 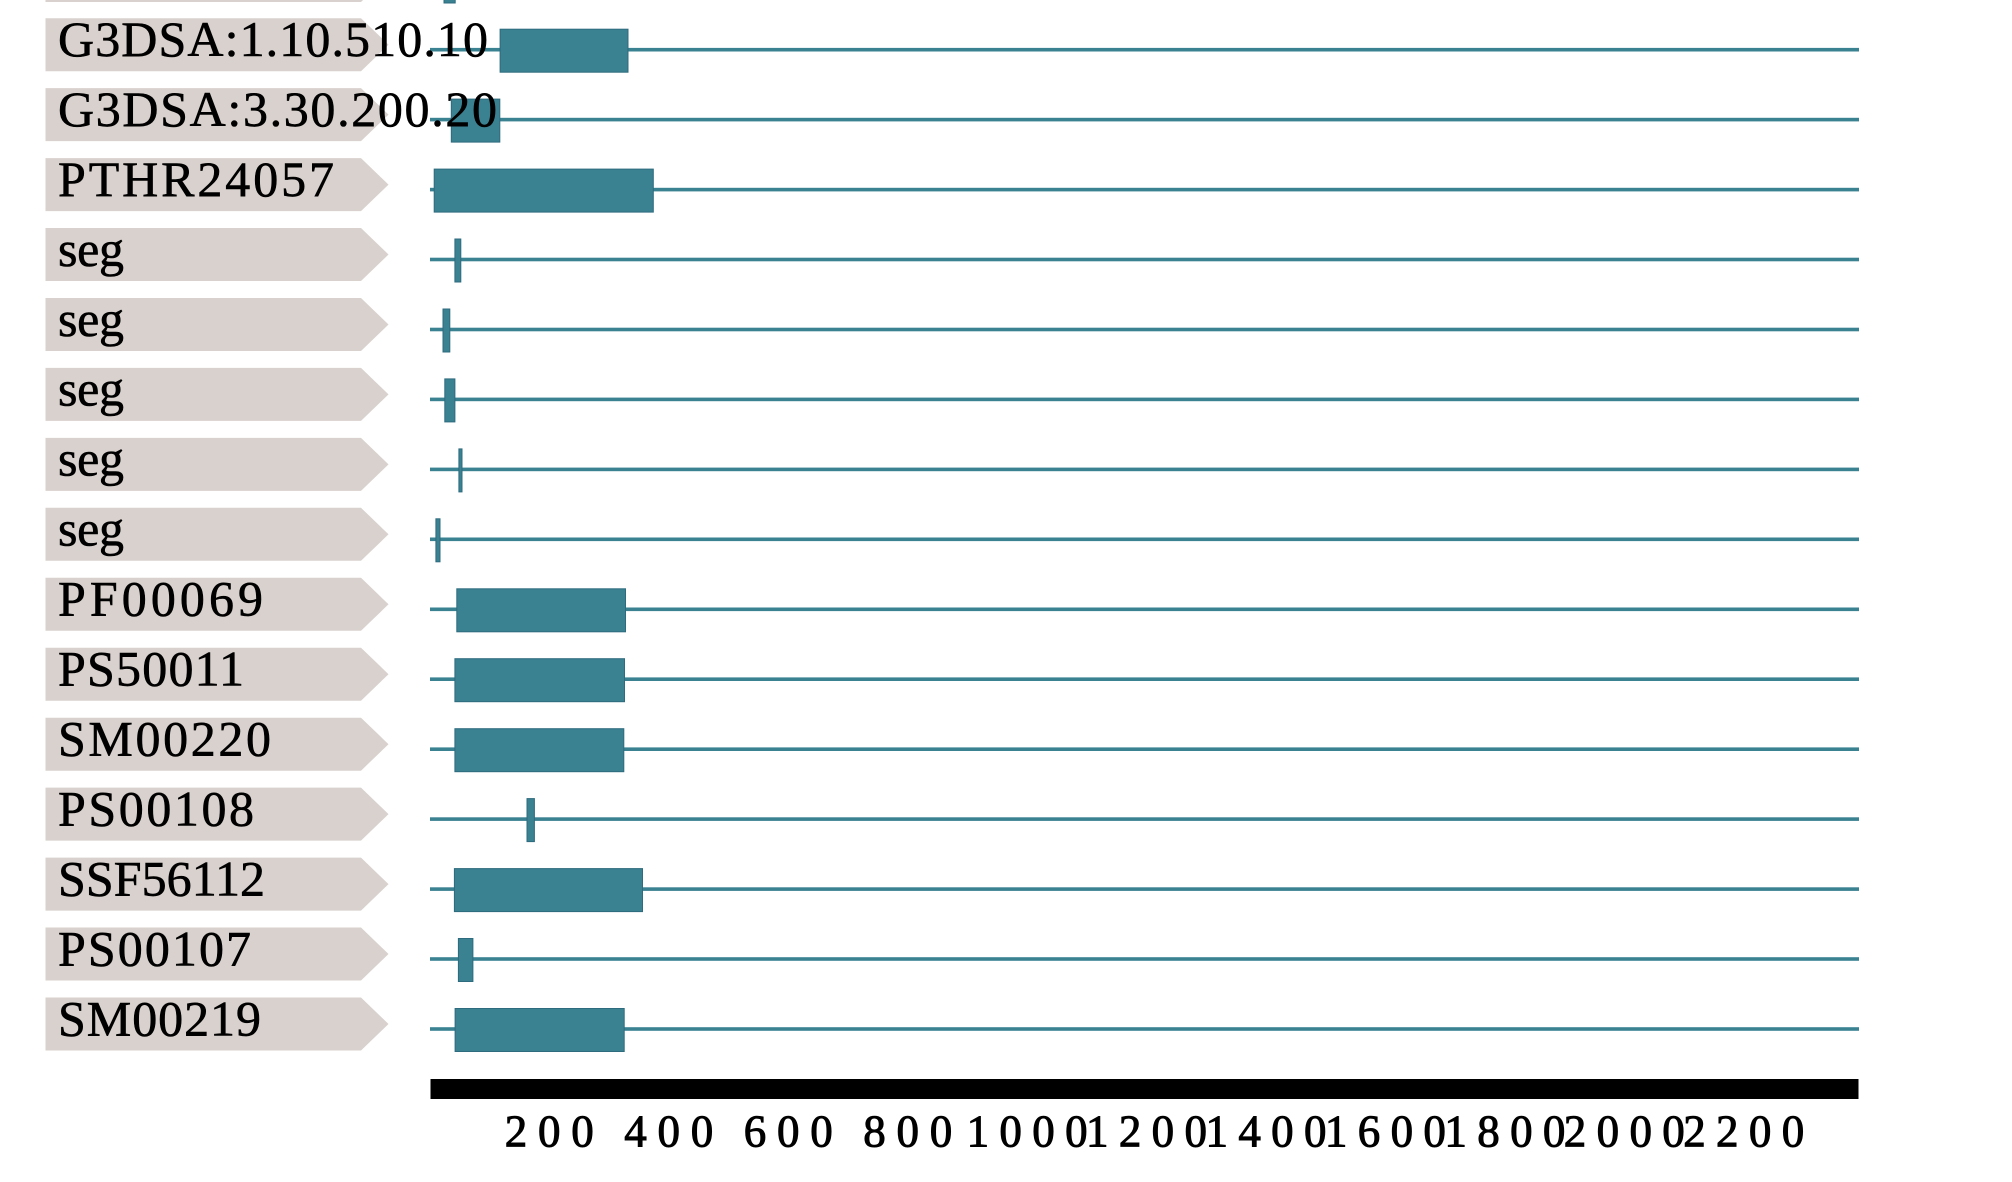 What do you see at coordinates (668, 1132) in the screenshot?
I see `svg-text: 400` at bounding box center [668, 1132].